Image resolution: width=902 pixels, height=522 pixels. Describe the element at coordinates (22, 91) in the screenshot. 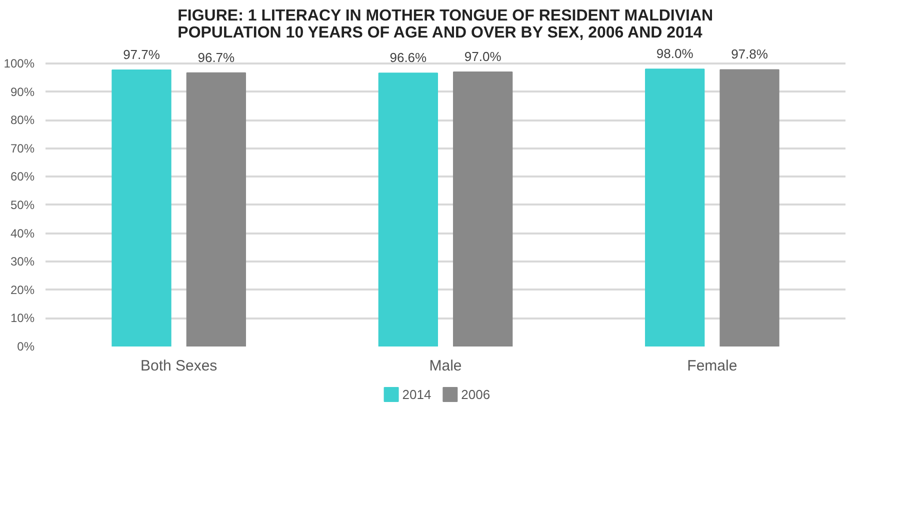

I see `y-tick-label: 90%` at that location.